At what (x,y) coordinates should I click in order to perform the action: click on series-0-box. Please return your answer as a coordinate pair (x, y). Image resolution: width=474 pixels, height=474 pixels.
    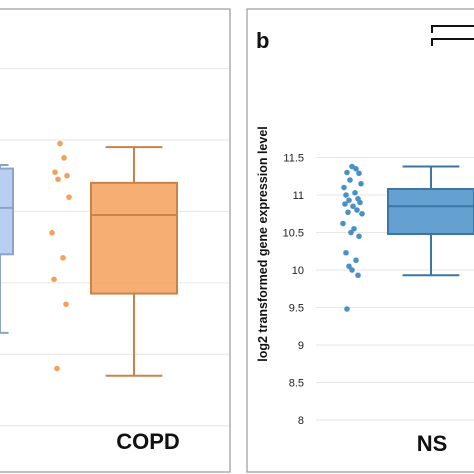
    Looking at the image, I should click on (7, 211).